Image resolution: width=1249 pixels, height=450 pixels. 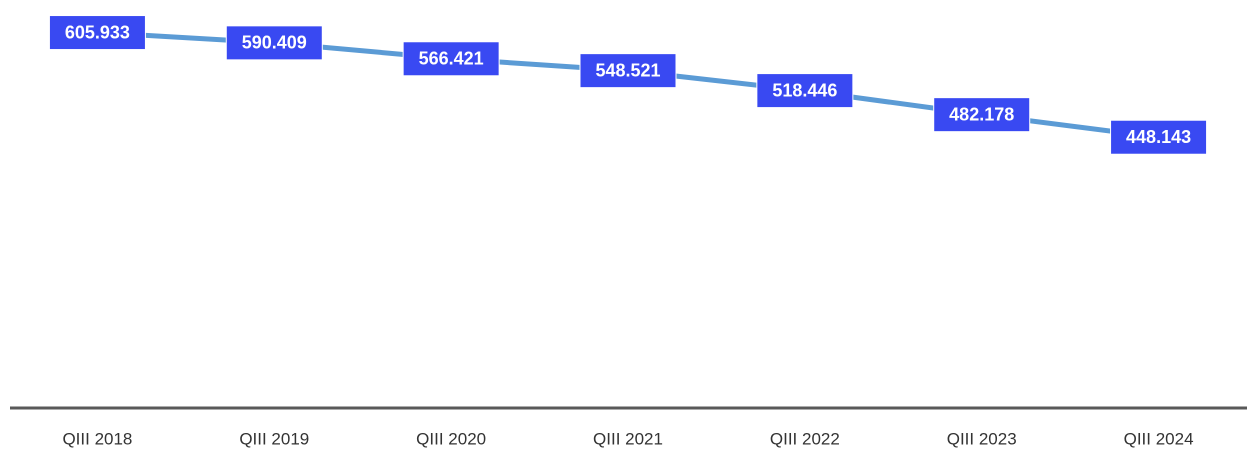 I want to click on x-tick-label: QIII 2020, so click(x=451, y=438).